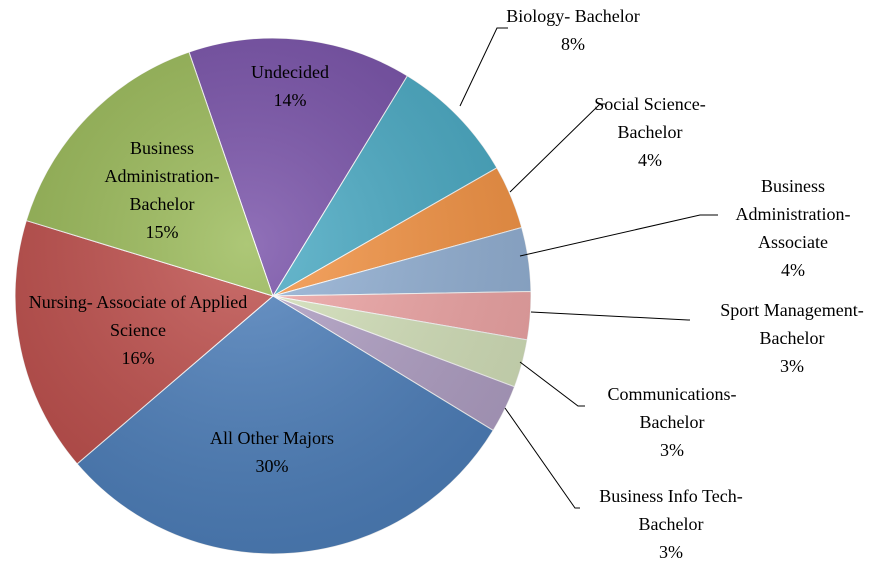 Image resolution: width=887 pixels, height=566 pixels. I want to click on value-label: 16%, so click(138, 358).